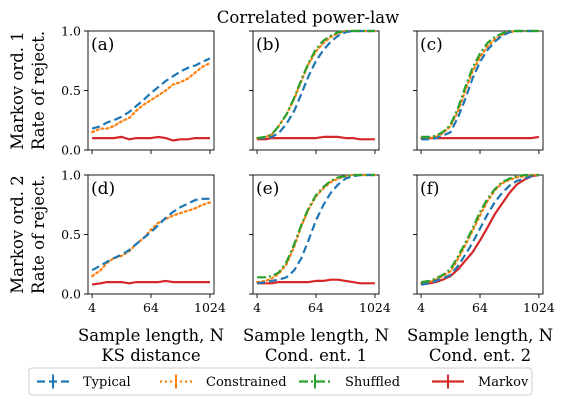 This screenshot has height=404, width=567. I want to click on figure-title: Correlated power-law, so click(308, 17).